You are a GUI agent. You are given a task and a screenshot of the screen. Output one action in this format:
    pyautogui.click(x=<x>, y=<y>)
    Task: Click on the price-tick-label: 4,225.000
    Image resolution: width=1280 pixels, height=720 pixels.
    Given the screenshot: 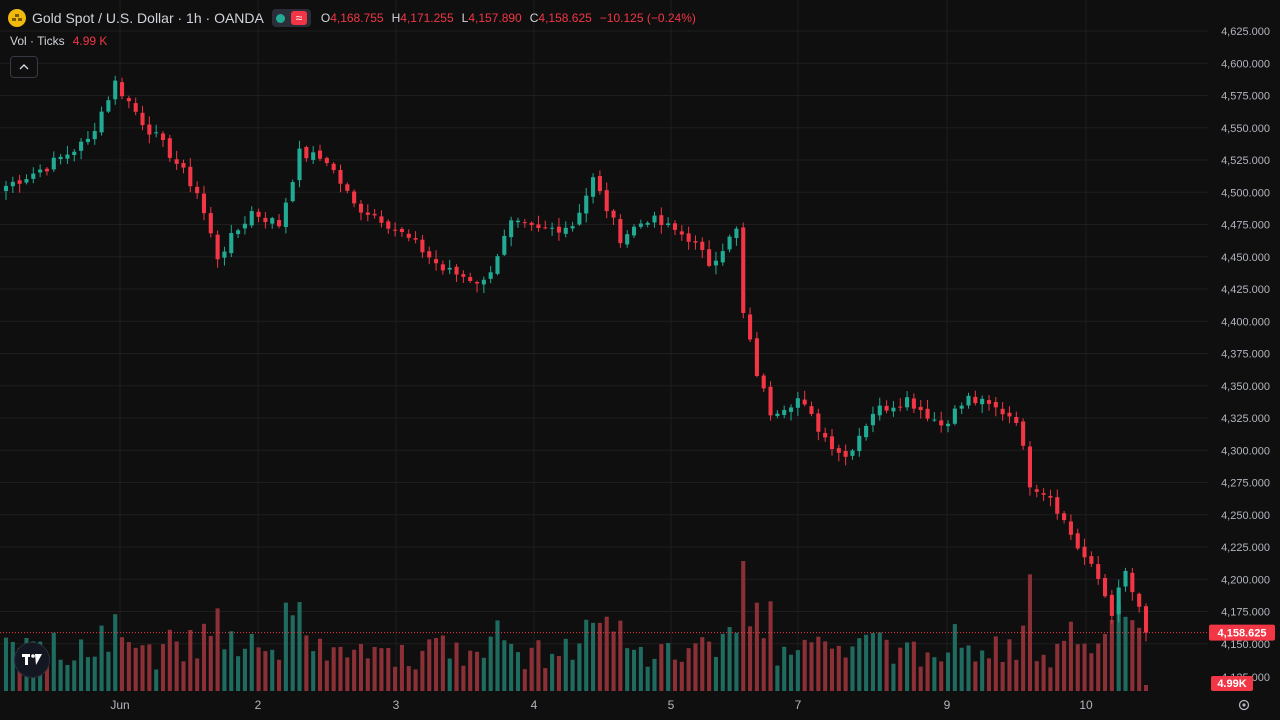 What is the action you would take?
    pyautogui.click(x=1245, y=548)
    